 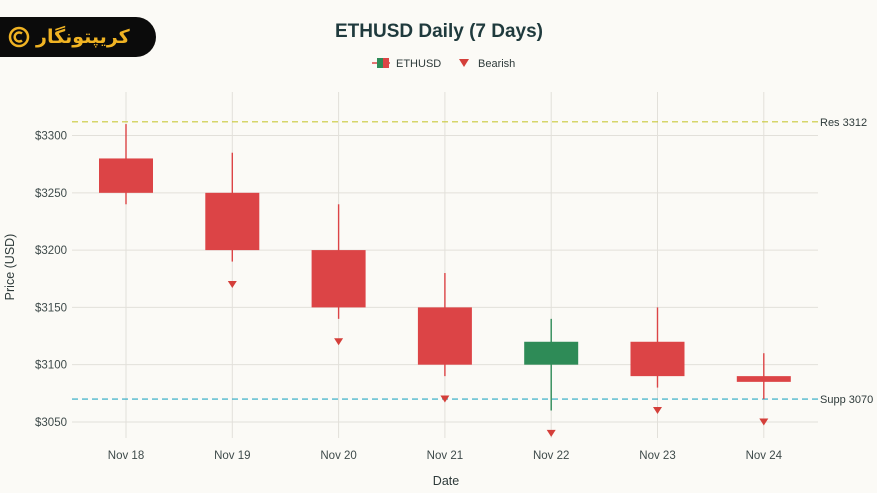 I want to click on legend-label-ethusd: ETHUSD, so click(x=418, y=64).